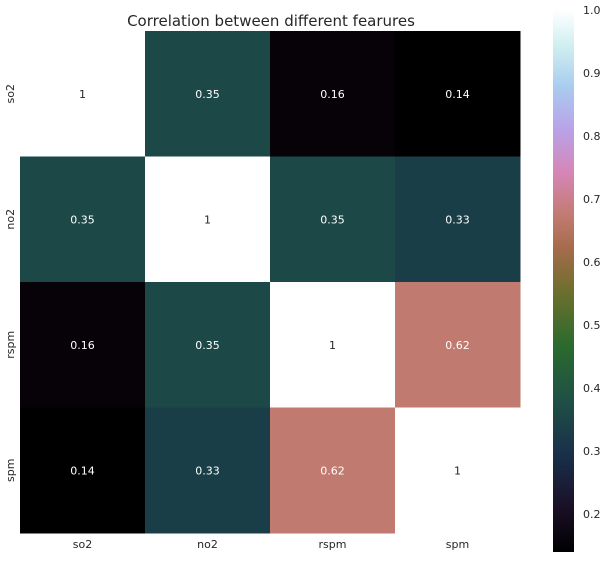 This screenshot has height=561, width=606. I want to click on cell-value-label-spm-rspm: 0.62, so click(332, 470).